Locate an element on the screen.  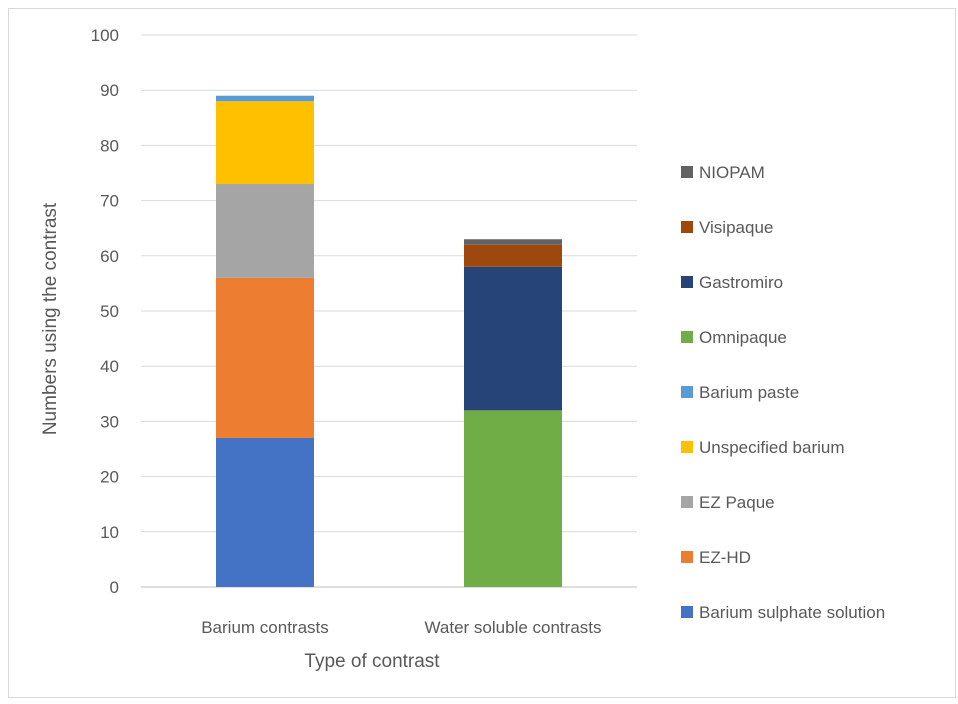
legend-label: Visipaque is located at coordinates (736, 227).